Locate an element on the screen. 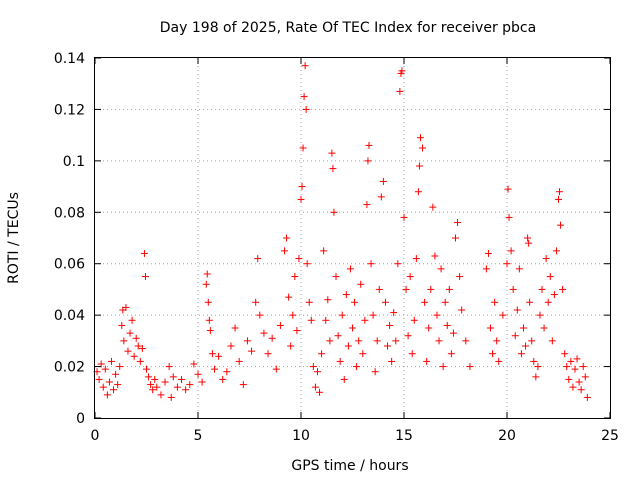 The width and height of the screenshot is (640, 480). x-tick-label: 15 is located at coordinates (404, 436).